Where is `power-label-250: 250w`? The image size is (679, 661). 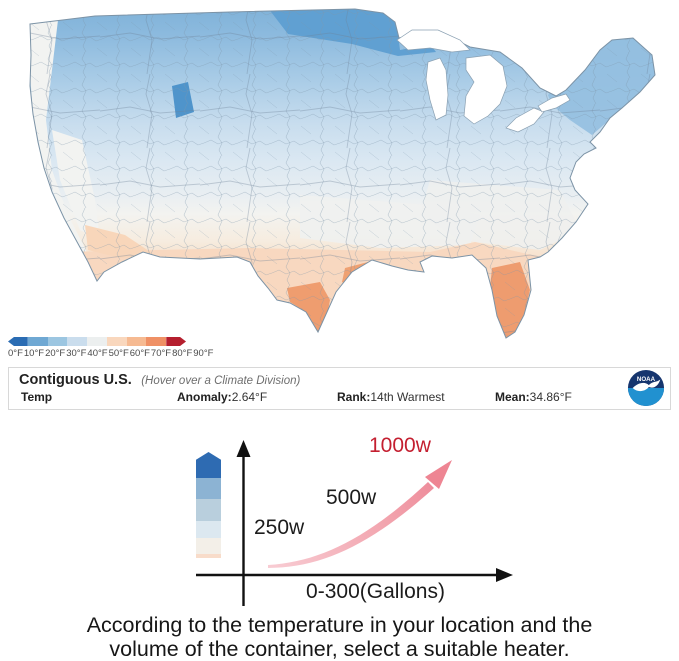 power-label-250: 250w is located at coordinates (279, 527).